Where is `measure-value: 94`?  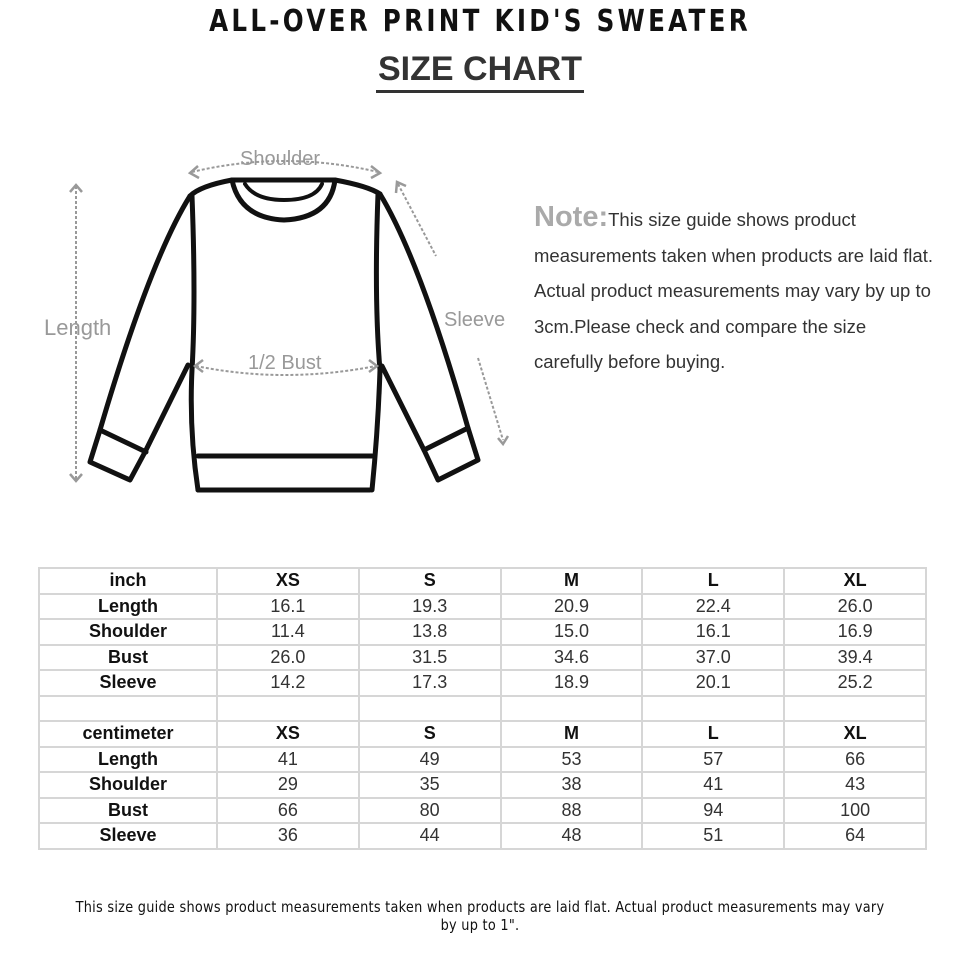
measure-value: 94 is located at coordinates (713, 810).